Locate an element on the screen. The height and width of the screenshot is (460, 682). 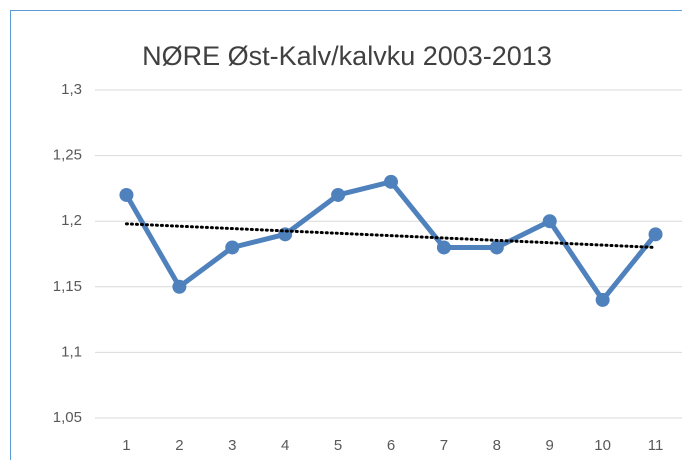
x-tick-label: 8 is located at coordinates (497, 445).